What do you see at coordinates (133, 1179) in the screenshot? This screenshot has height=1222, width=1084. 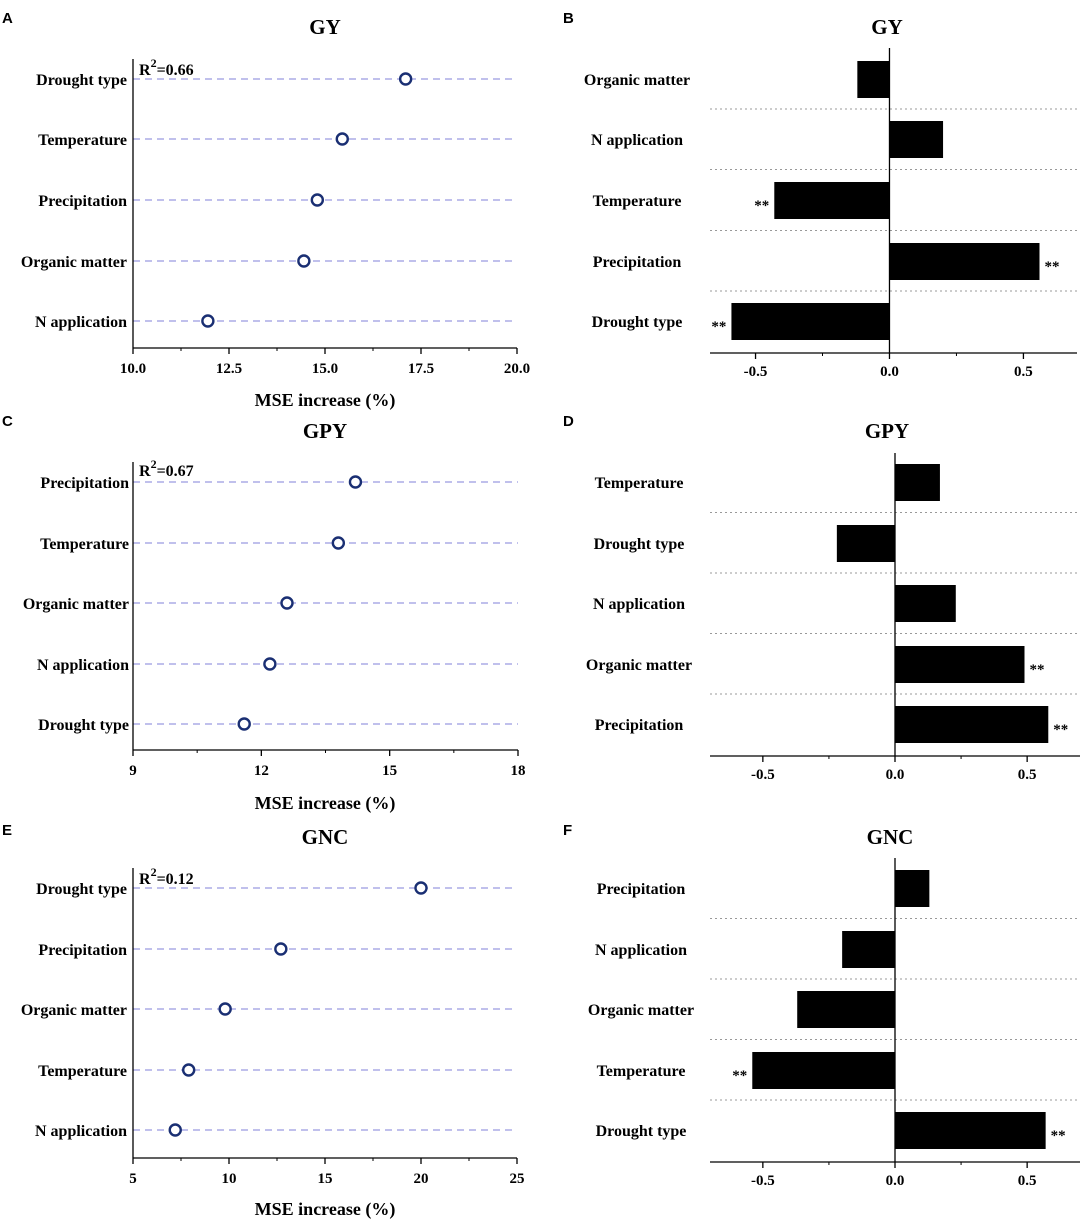 I see `panel-e-tick-label: 5` at bounding box center [133, 1179].